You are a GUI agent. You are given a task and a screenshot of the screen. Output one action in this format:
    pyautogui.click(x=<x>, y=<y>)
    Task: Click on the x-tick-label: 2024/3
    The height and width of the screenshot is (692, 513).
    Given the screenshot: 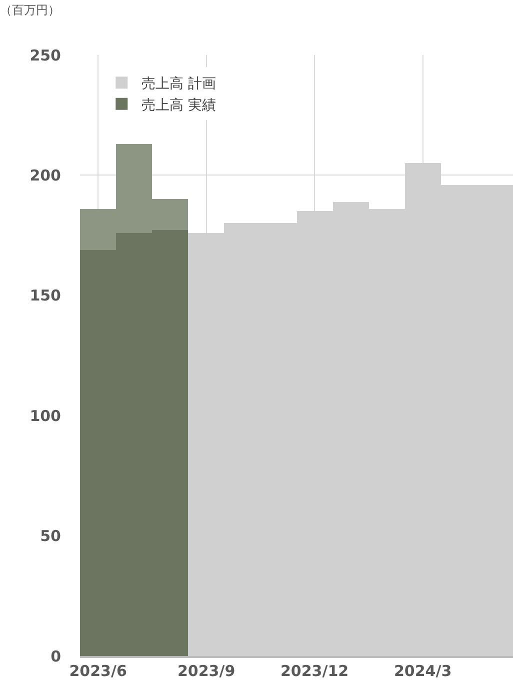 What is the action you would take?
    pyautogui.click(x=423, y=671)
    